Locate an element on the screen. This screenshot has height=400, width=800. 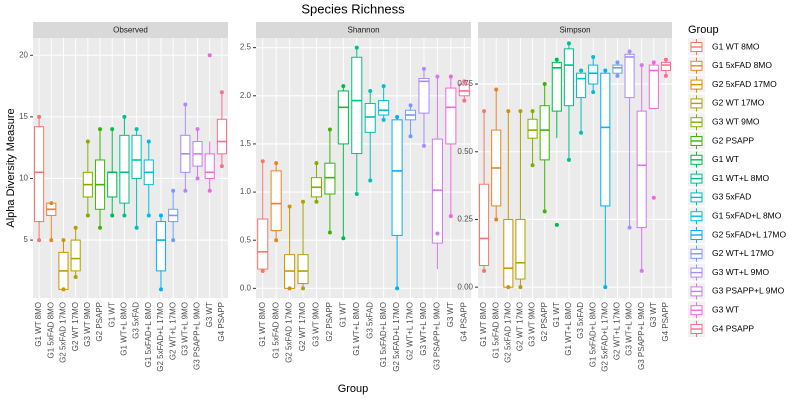
legend-label: G1 WT 8MO is located at coordinates (736, 46).